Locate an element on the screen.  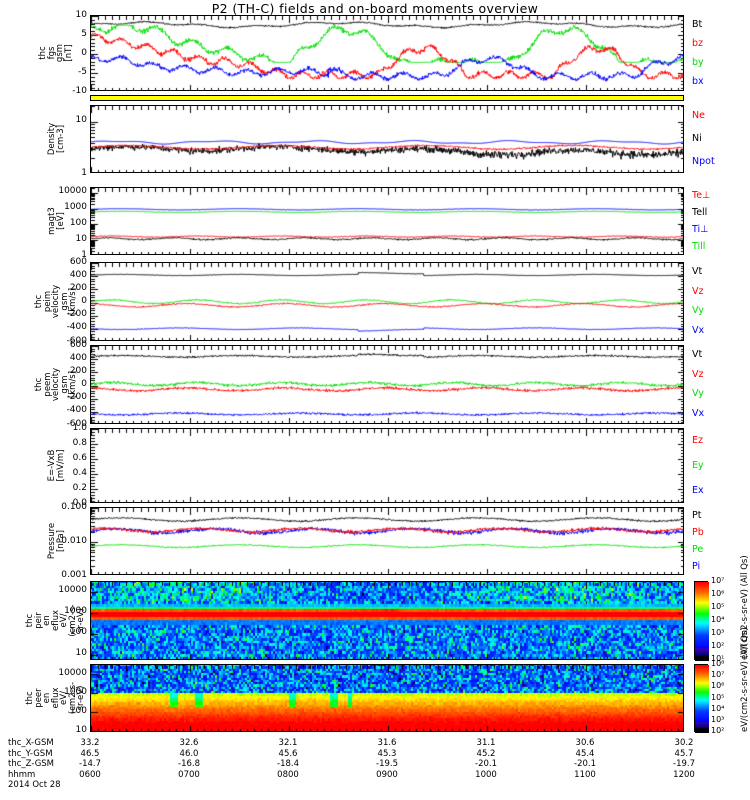
legend-peim_velocity-Vy: Vy is located at coordinates (698, 311).